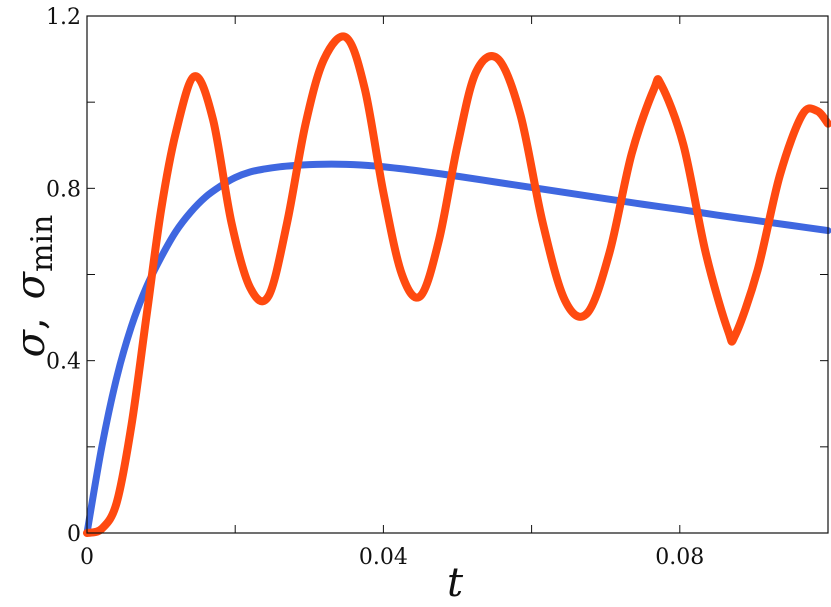 The image size is (831, 607). What do you see at coordinates (679, 557) in the screenshot?
I see `x-tick-label: 0.08` at bounding box center [679, 557].